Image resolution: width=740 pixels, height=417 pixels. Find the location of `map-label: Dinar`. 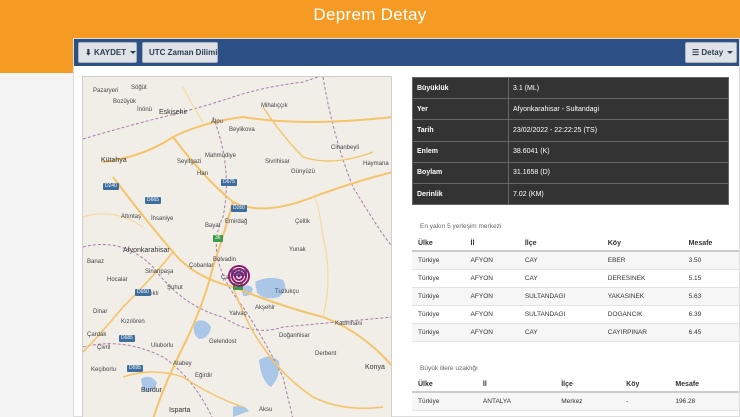

map-label: Dinar is located at coordinates (100, 312).